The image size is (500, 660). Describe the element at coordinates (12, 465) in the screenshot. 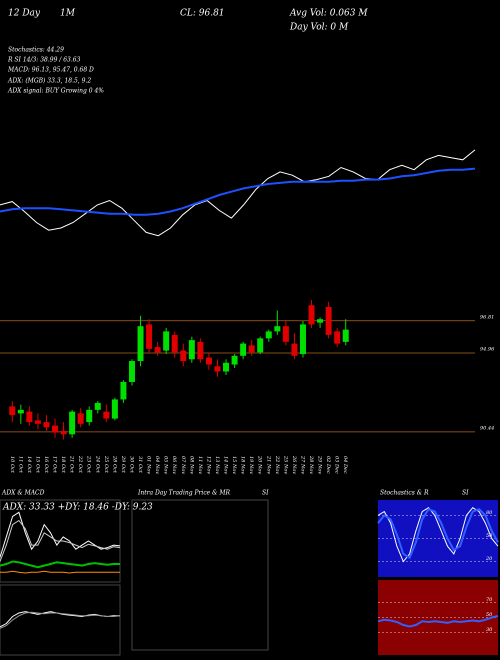

I see `x-tick-label: 10 Oct` at that location.